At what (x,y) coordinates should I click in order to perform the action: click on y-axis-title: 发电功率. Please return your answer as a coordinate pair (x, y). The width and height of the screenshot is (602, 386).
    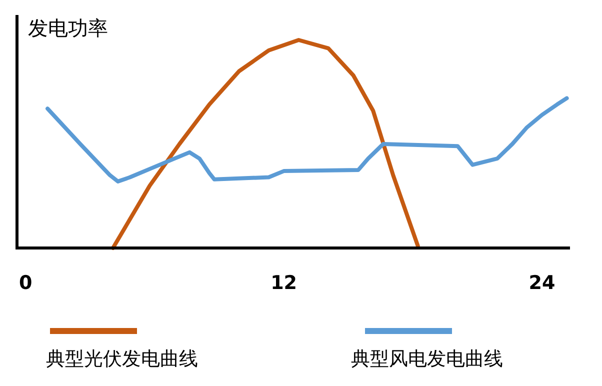
    Looking at the image, I should click on (68, 28).